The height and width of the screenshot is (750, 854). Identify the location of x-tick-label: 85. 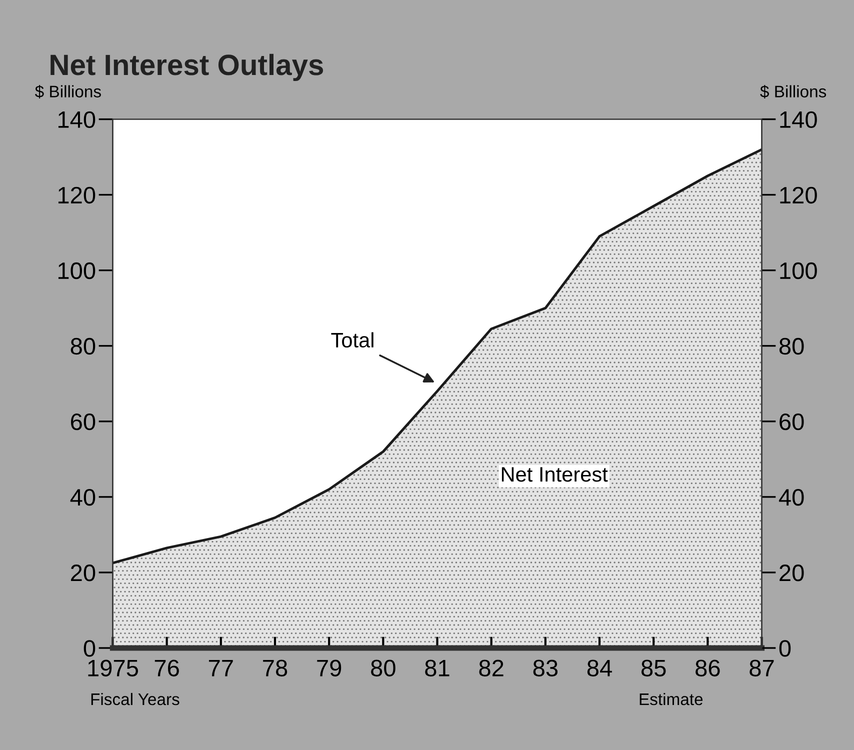
(653, 668).